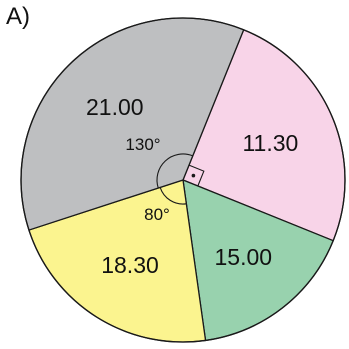 The image size is (349, 349). What do you see at coordinates (142, 144) in the screenshot?
I see `angle-label: 130°` at bounding box center [142, 144].